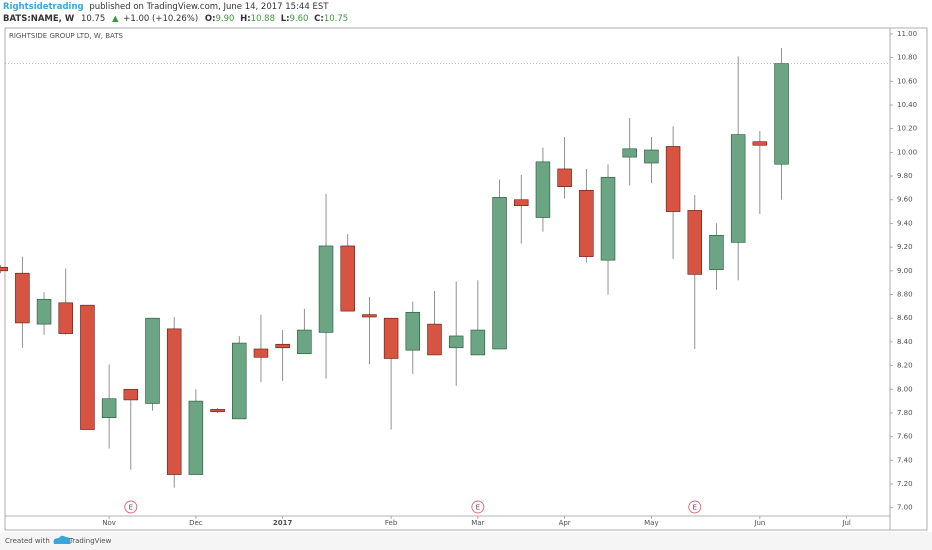 The width and height of the screenshot is (932, 550). I want to click on y-tick-label: 8.60, so click(905, 318).